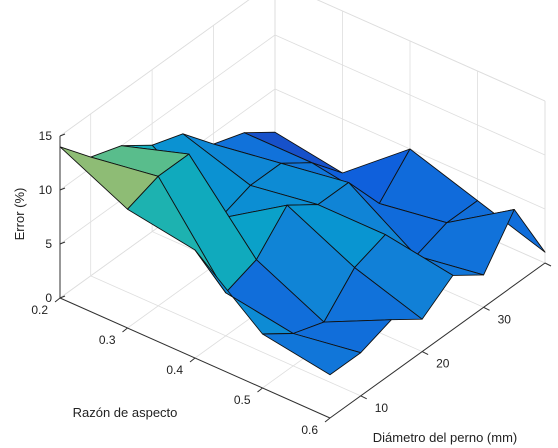 This screenshot has width=558, height=448. I want to click on tick-label: 20, so click(443, 364).